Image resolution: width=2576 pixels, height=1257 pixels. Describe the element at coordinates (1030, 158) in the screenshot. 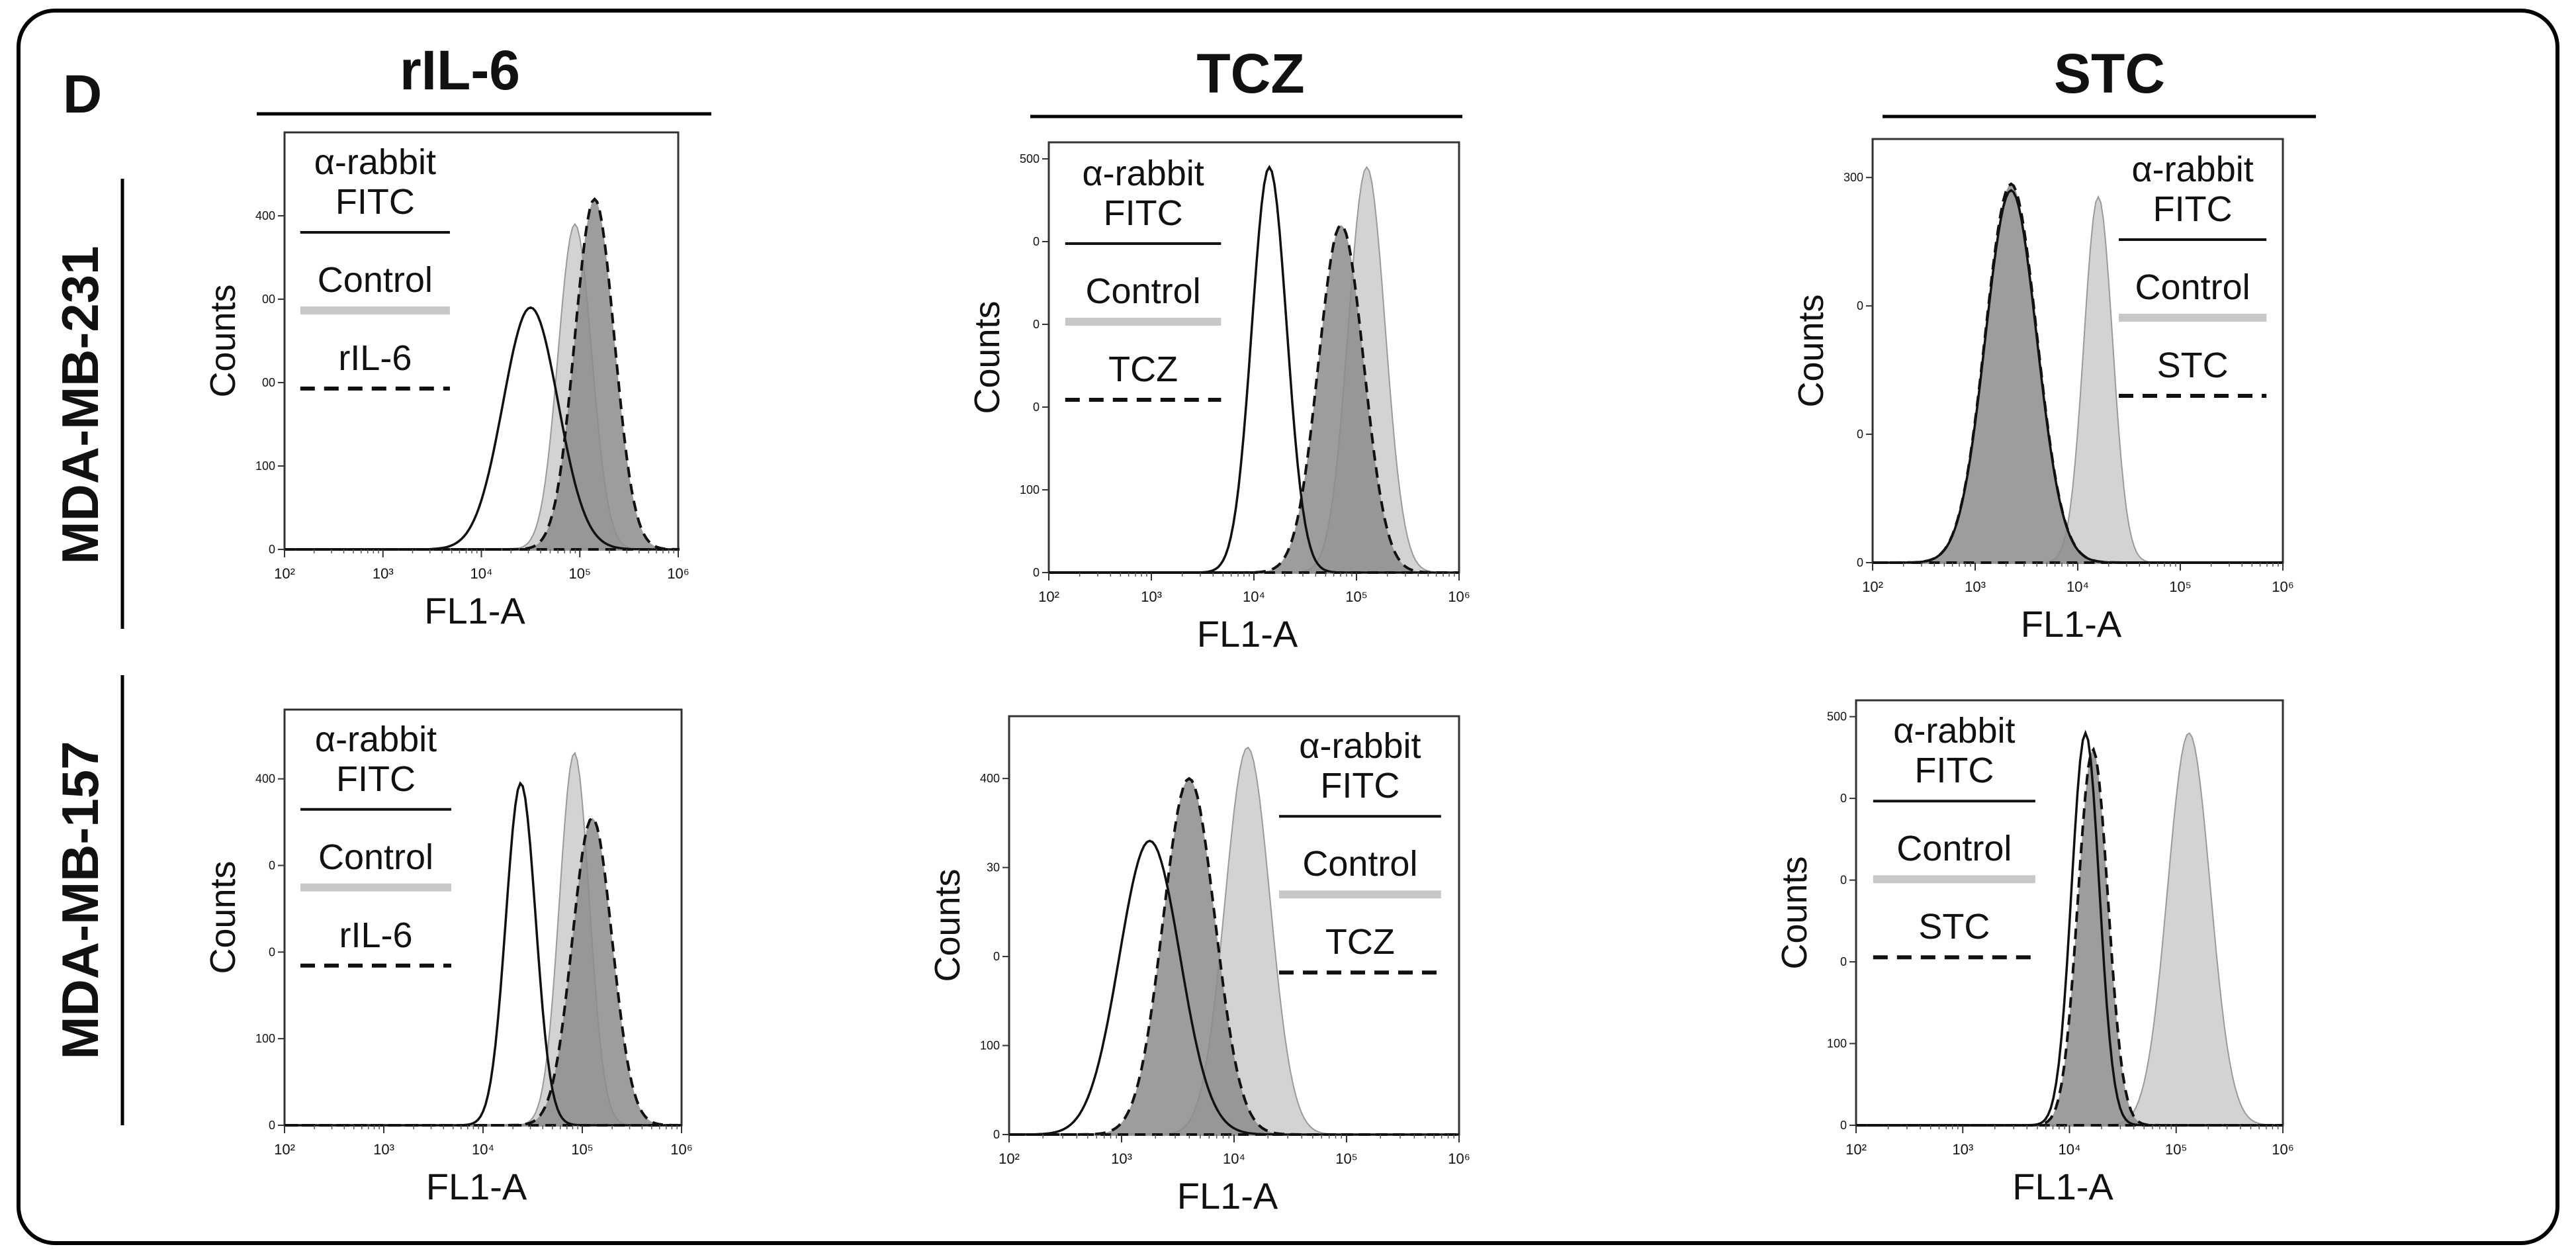

I see `y-tick-label: 500` at that location.